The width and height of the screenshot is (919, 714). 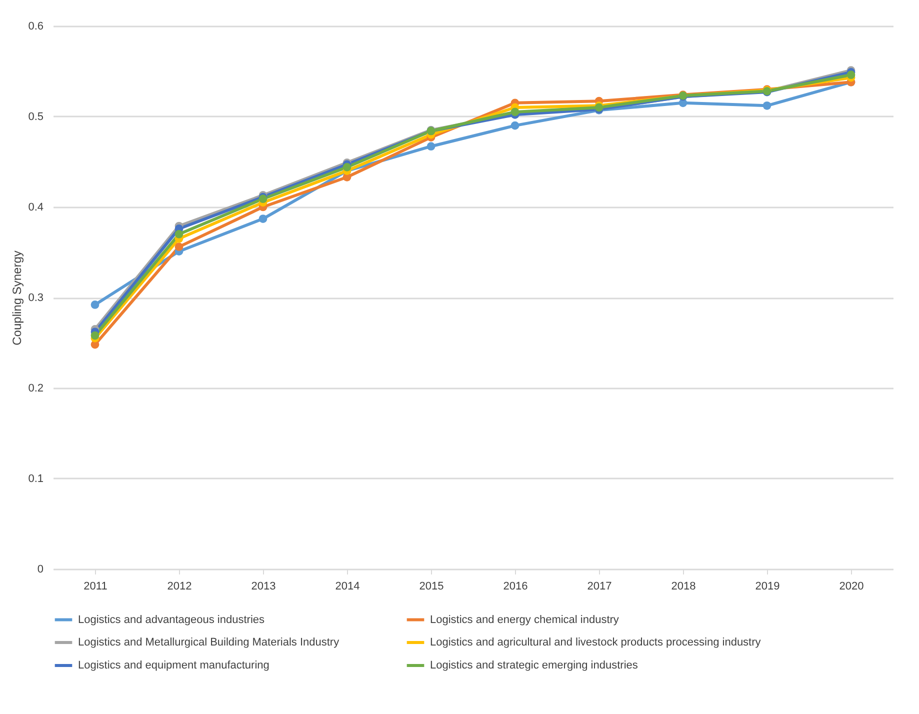 I want to click on x-tick-label: 2017, so click(x=599, y=586).